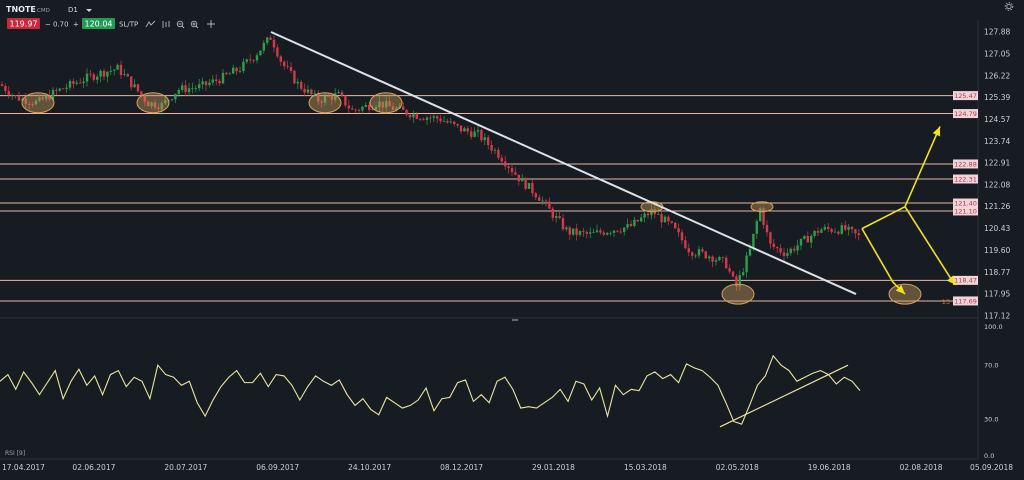  What do you see at coordinates (89, 10) in the screenshot?
I see `chevron-down-icon` at bounding box center [89, 10].